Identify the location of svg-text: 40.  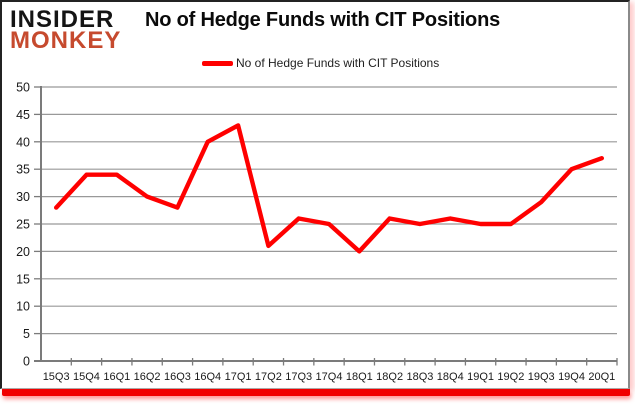
(23, 142).